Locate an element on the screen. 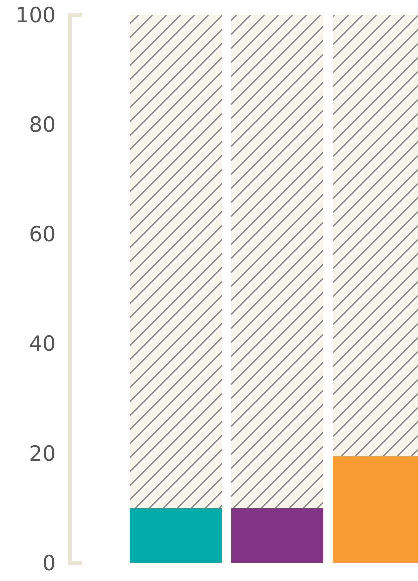 The height and width of the screenshot is (581, 418). y-tick-label: 60 is located at coordinates (42, 234).